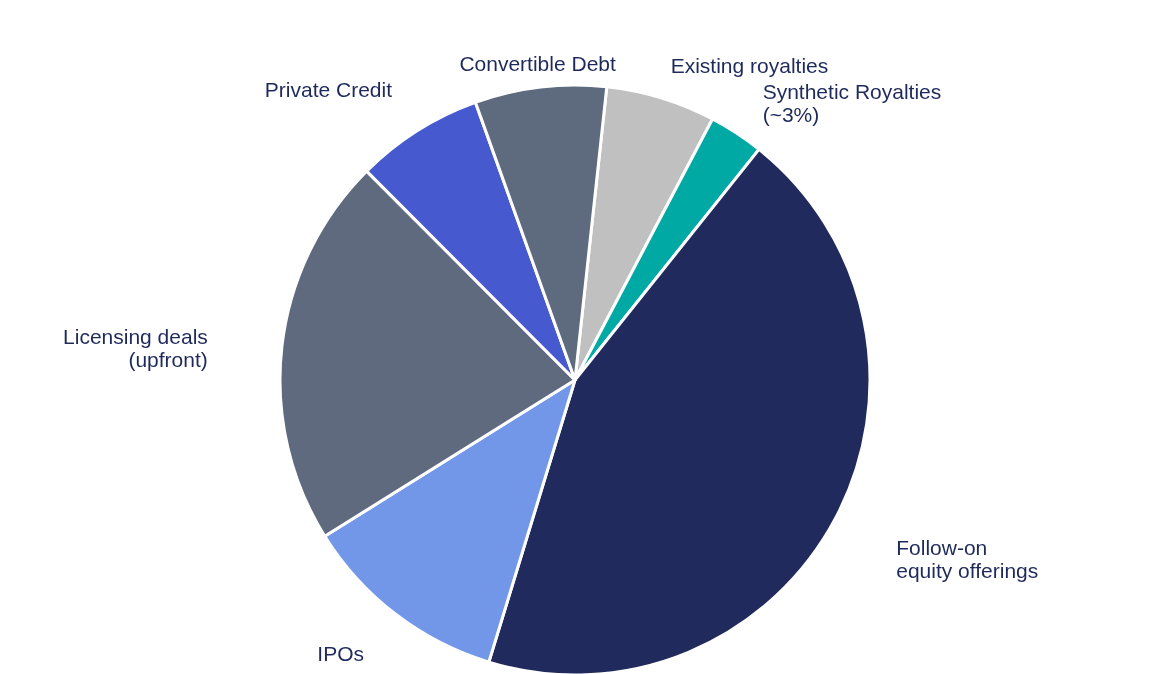  Describe the element at coordinates (341, 653) in the screenshot. I see `slice-label: IPOs` at that location.